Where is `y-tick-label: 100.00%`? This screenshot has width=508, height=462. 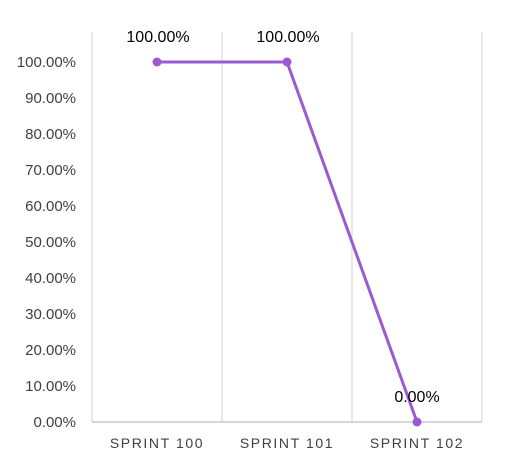 y-tick-label: 100.00% is located at coordinates (46, 62).